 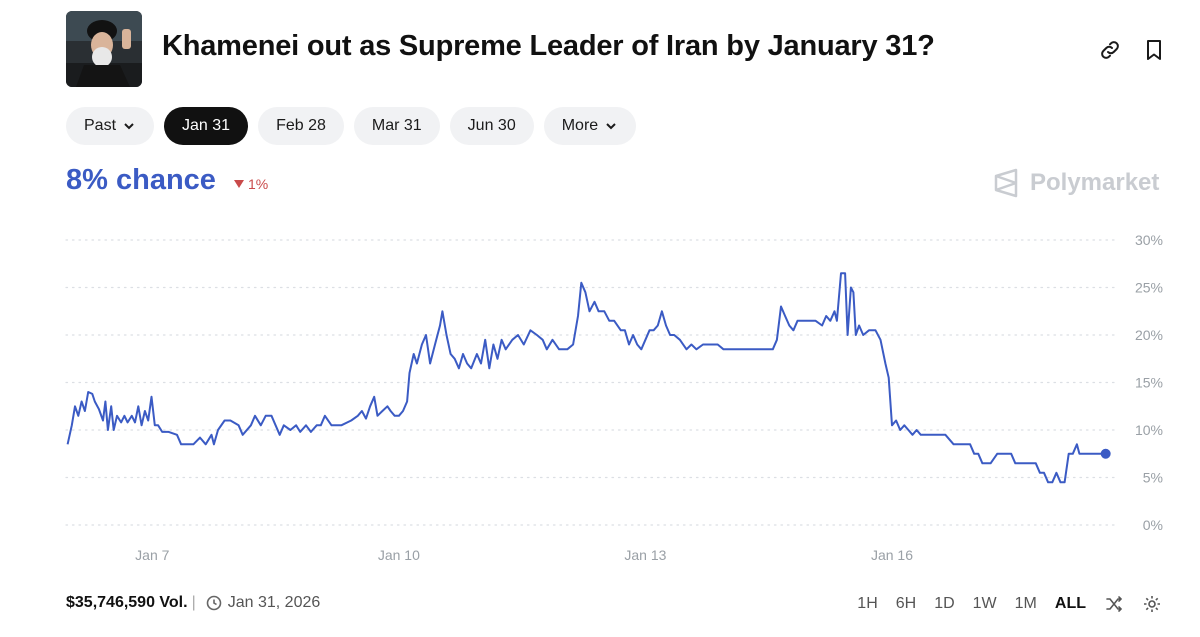 I want to click on polymarket-logo-icon, so click(x=1006, y=183).